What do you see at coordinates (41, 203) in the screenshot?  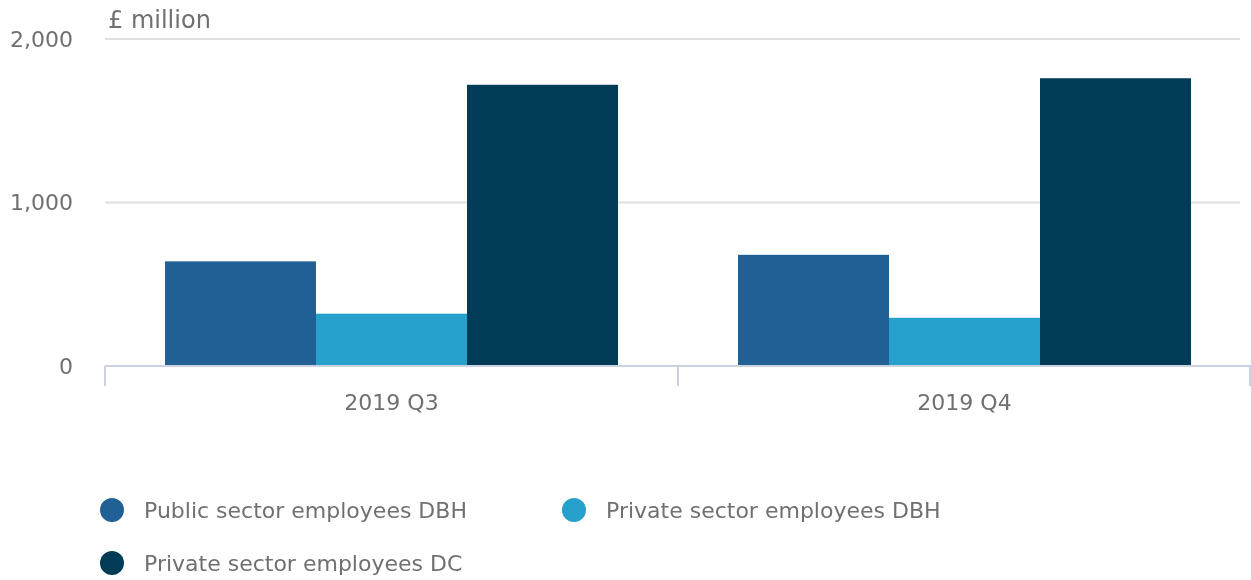 I see `y-tick-label: 1,000` at bounding box center [41, 203].